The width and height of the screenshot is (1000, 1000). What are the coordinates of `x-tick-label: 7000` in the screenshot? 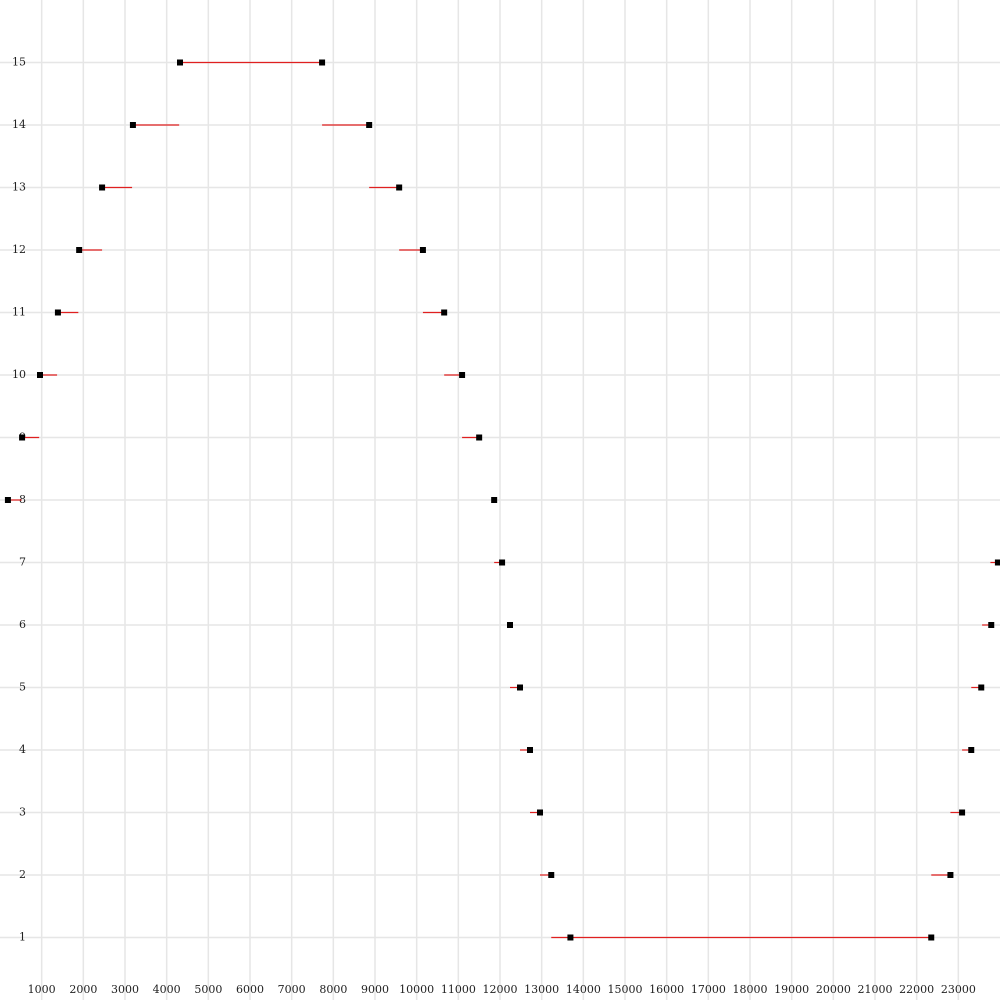 It's located at (292, 989).